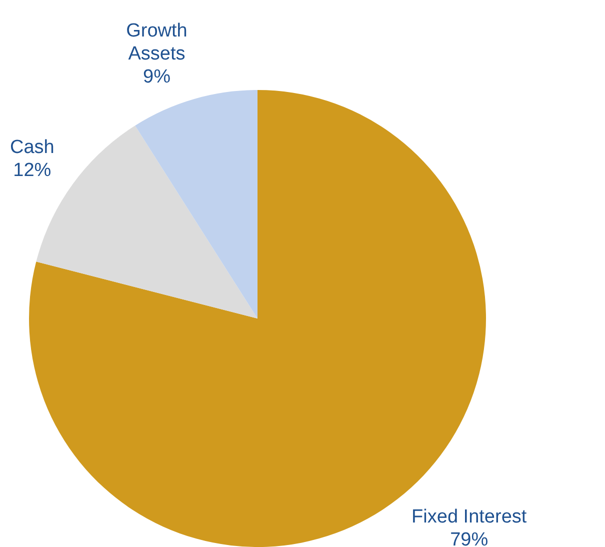  I want to click on slice-label: Growth Assets, so click(157, 42).